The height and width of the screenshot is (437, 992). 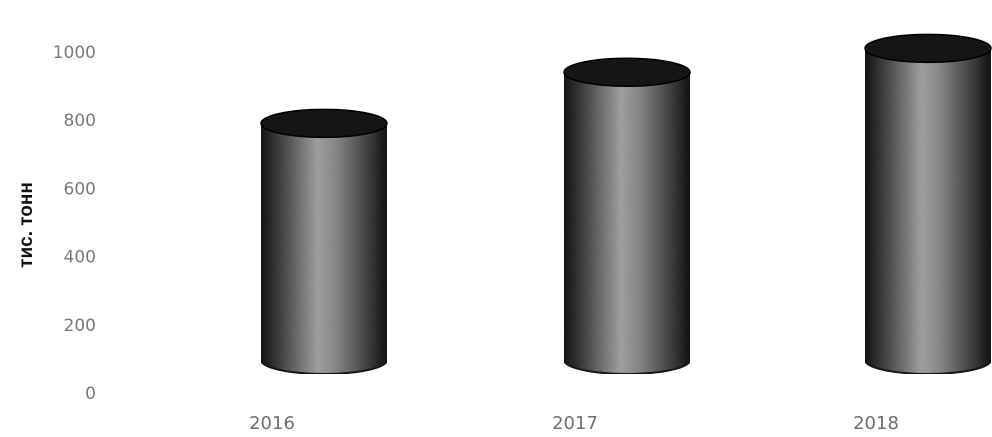 I want to click on y-axis-title: тис. тонн, so click(x=26, y=225).